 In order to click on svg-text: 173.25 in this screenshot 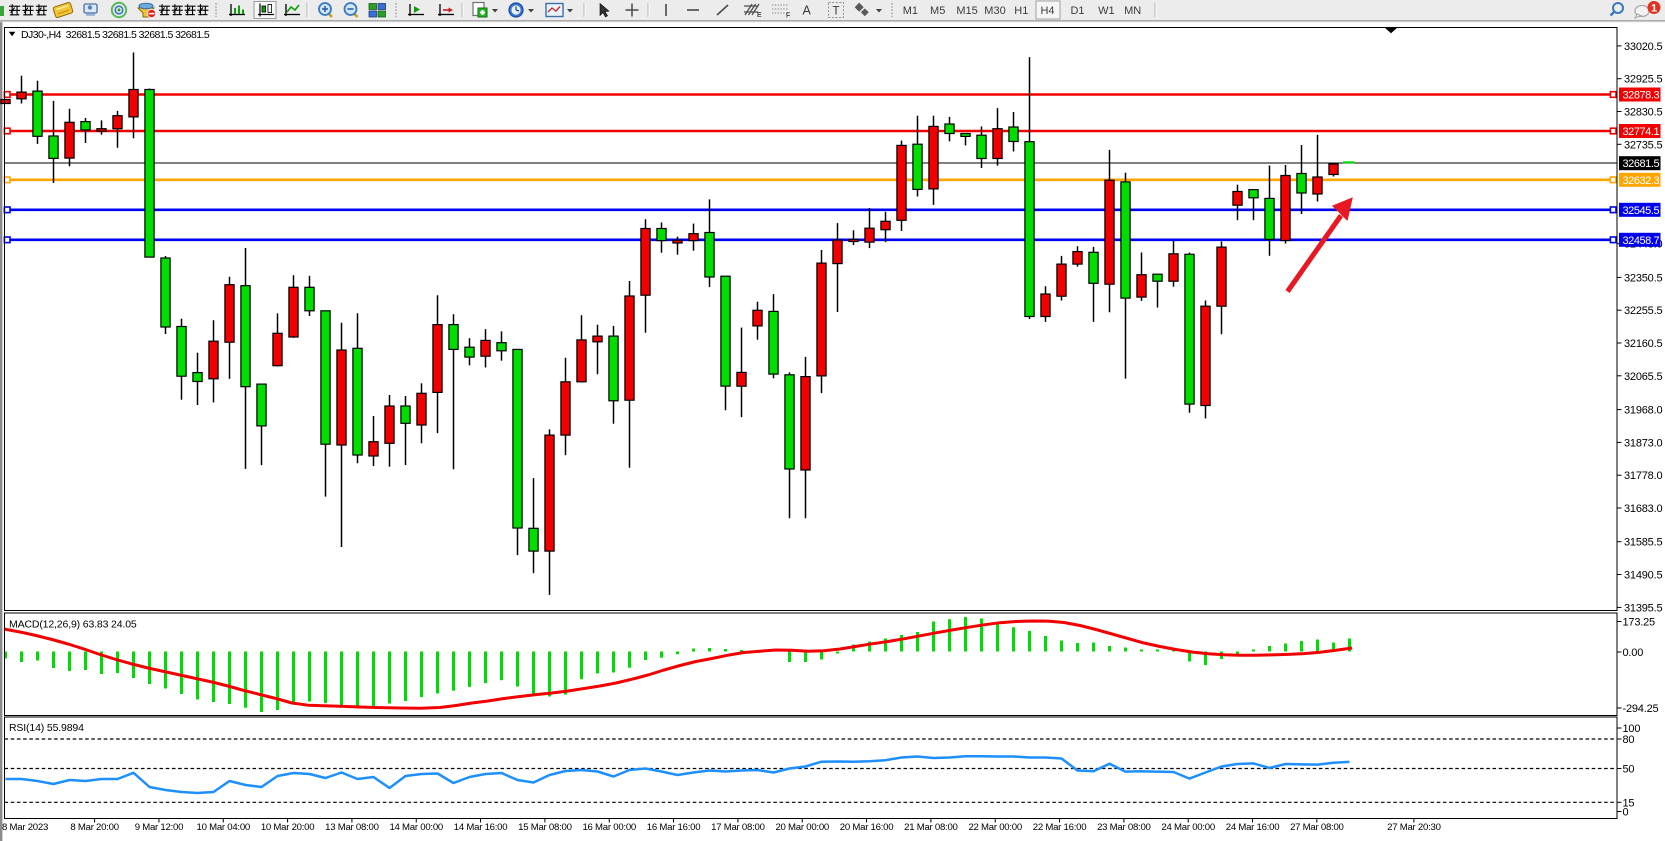, I will do `click(1639, 623)`.